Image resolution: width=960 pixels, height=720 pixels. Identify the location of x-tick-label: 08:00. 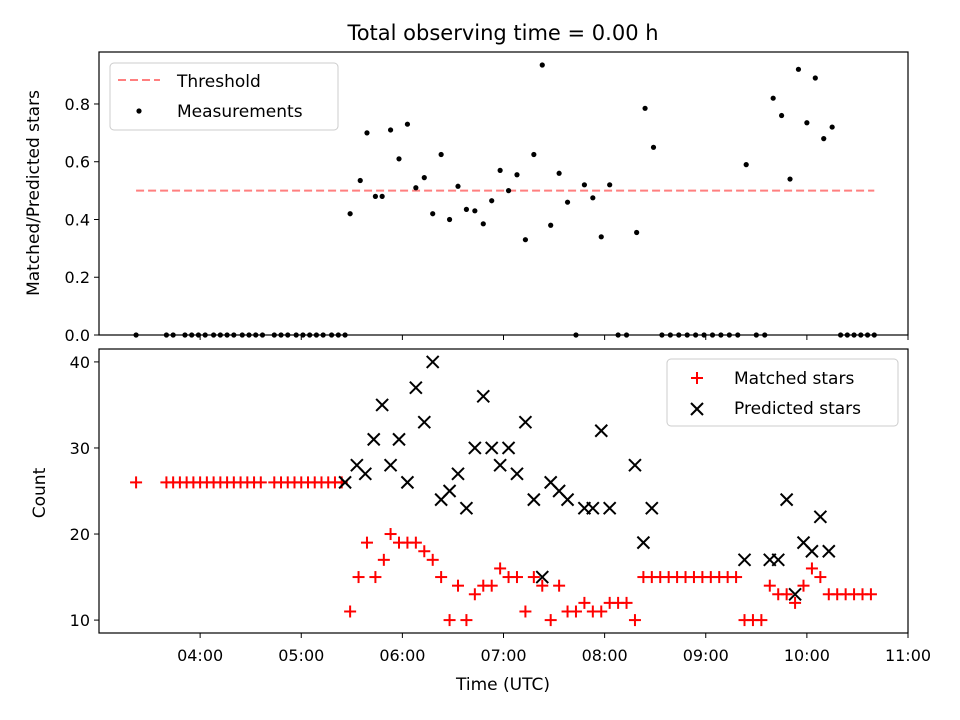
(605, 655).